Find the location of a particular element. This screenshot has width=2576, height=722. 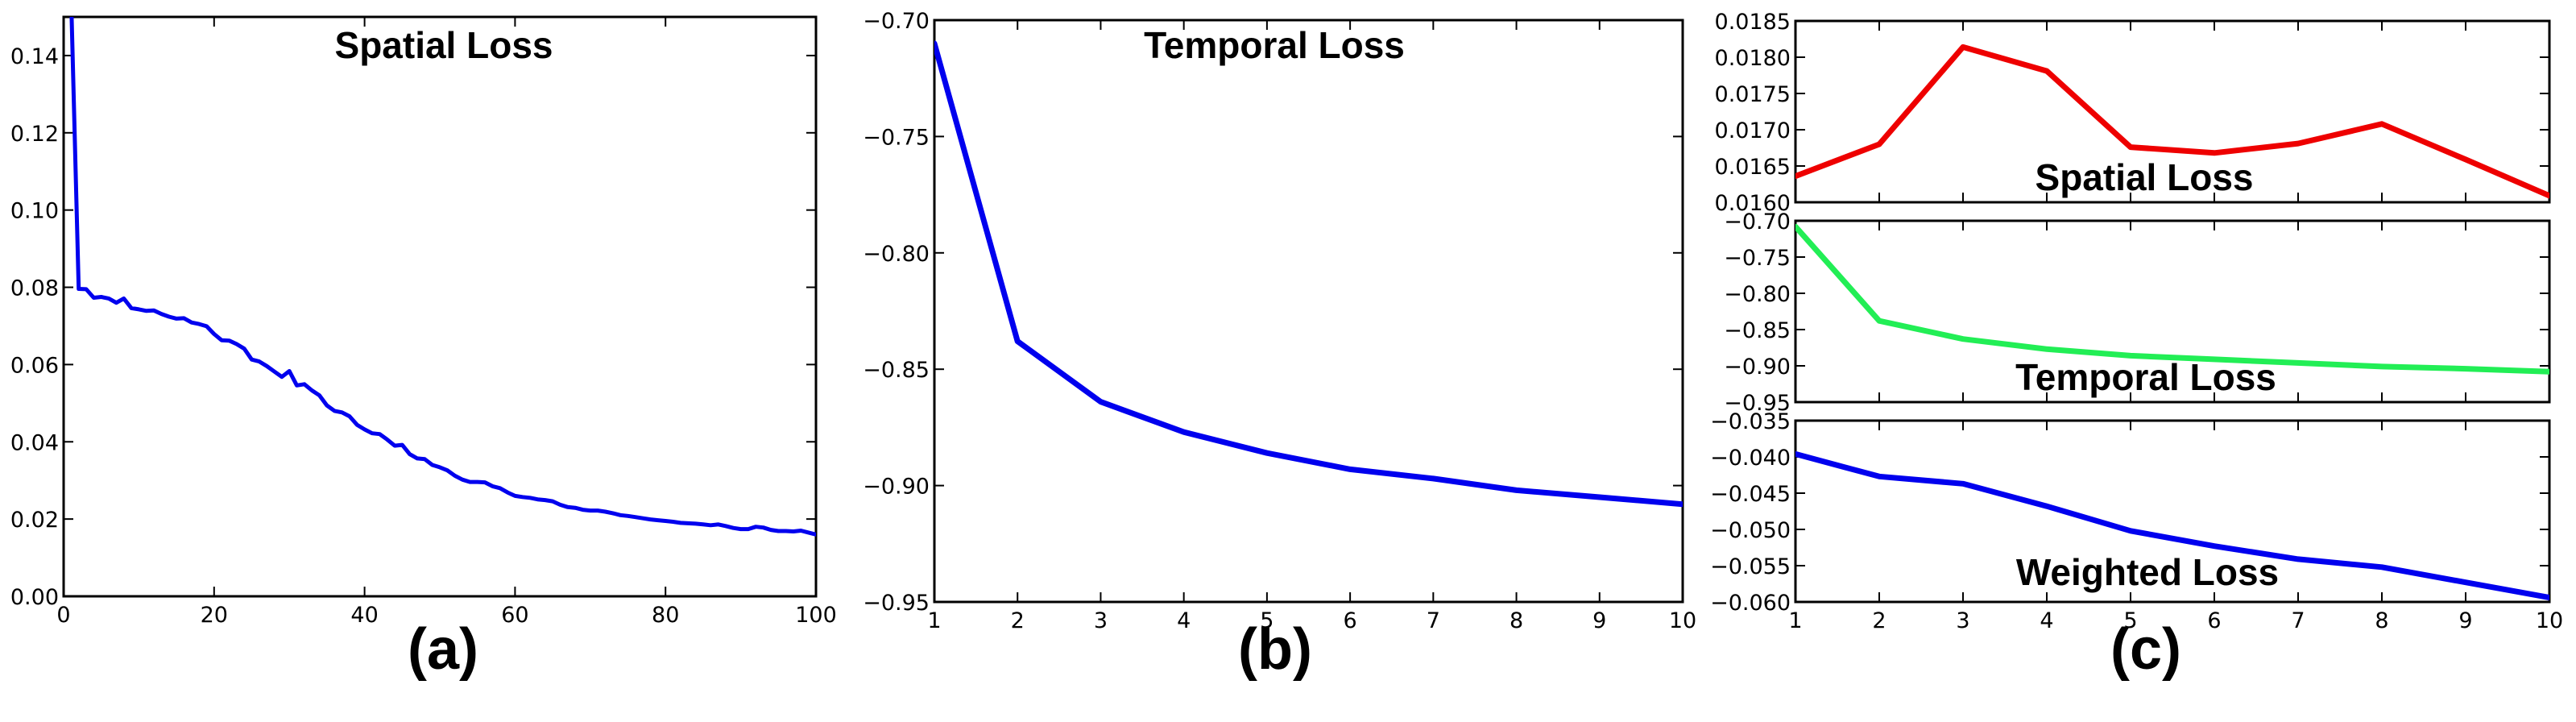

y-tick-label: 0.10 is located at coordinates (34, 211).